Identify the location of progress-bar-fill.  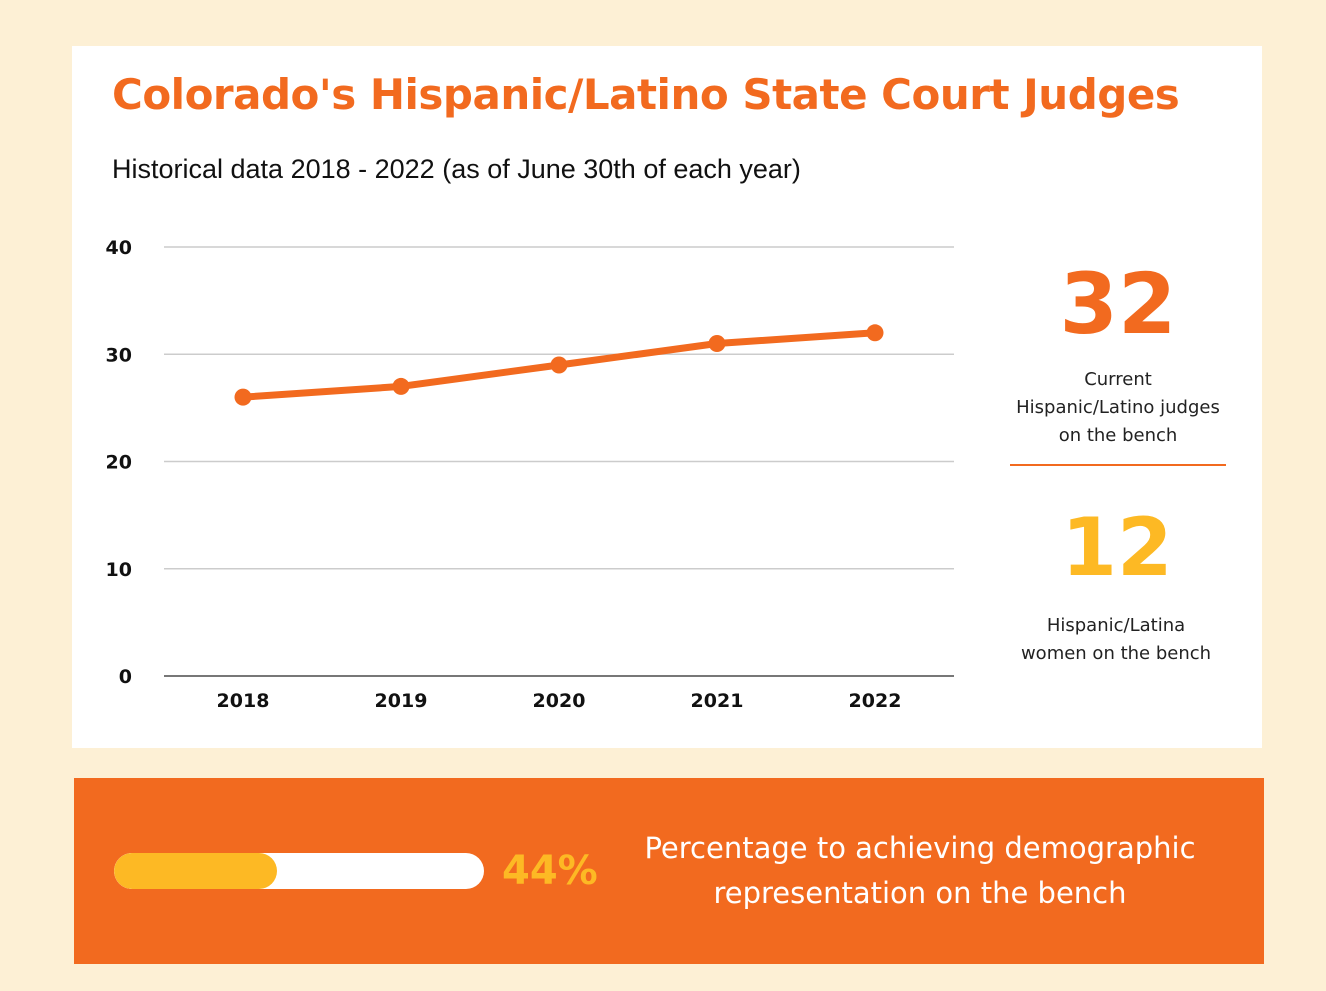
(195, 871).